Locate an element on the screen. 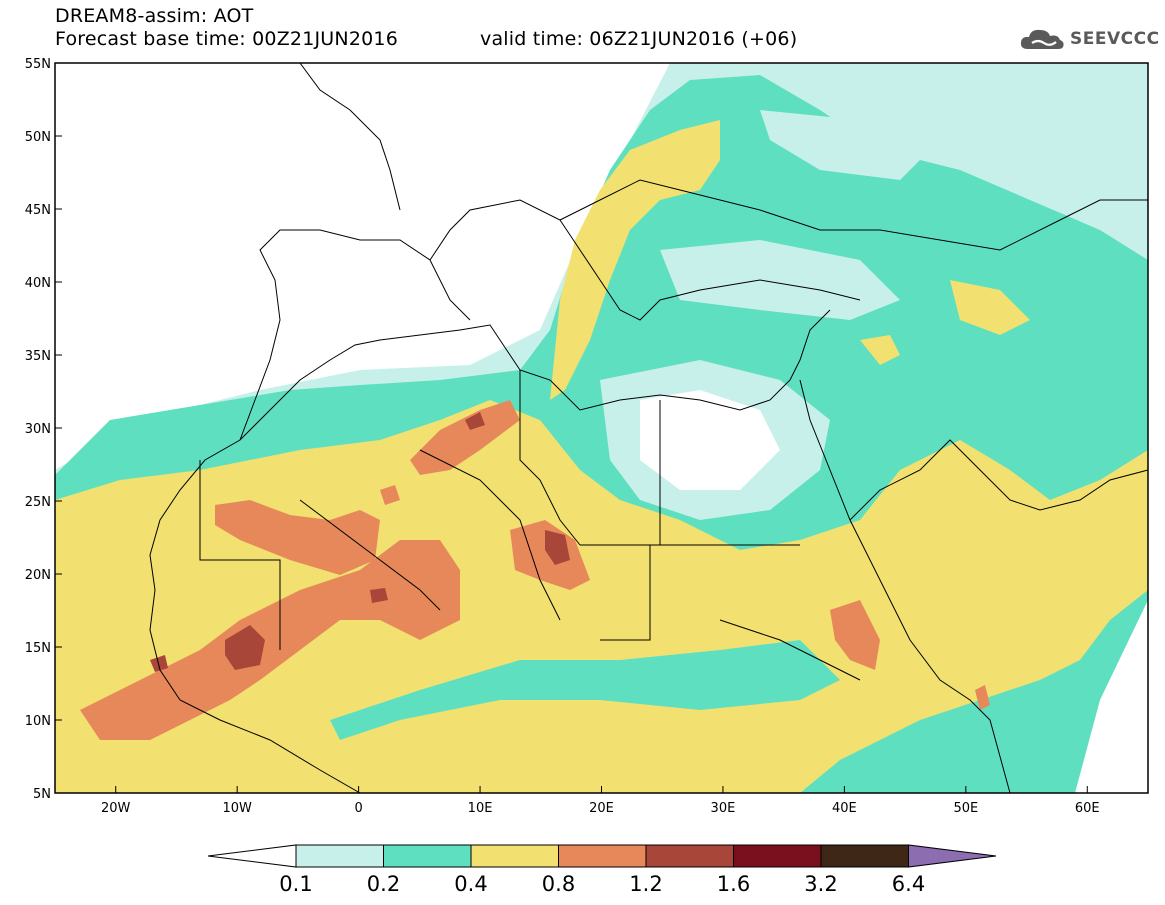  lon-tick-label: 0 is located at coordinates (358, 808).